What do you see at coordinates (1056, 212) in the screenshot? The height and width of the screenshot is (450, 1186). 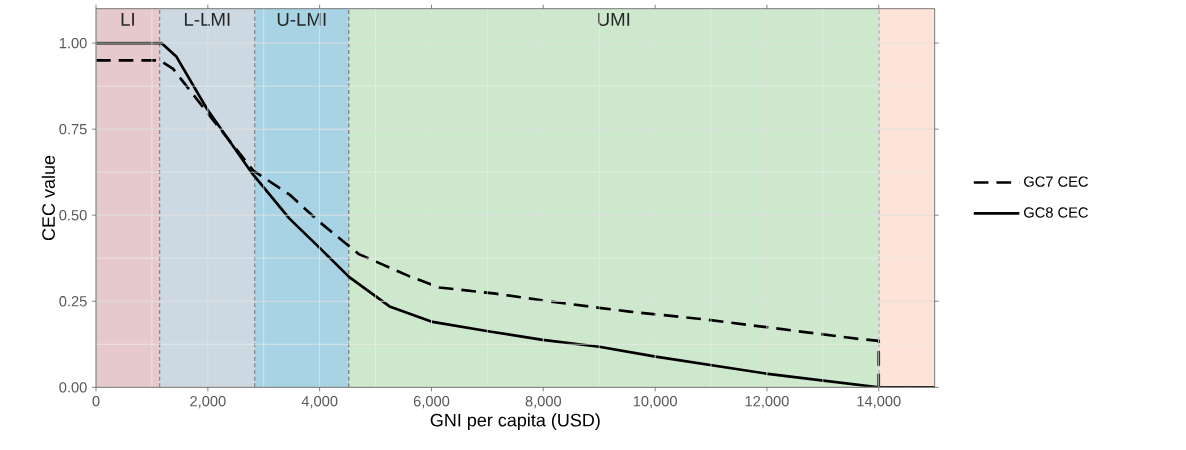 I see `legend-label: GC8 CEC` at bounding box center [1056, 212].